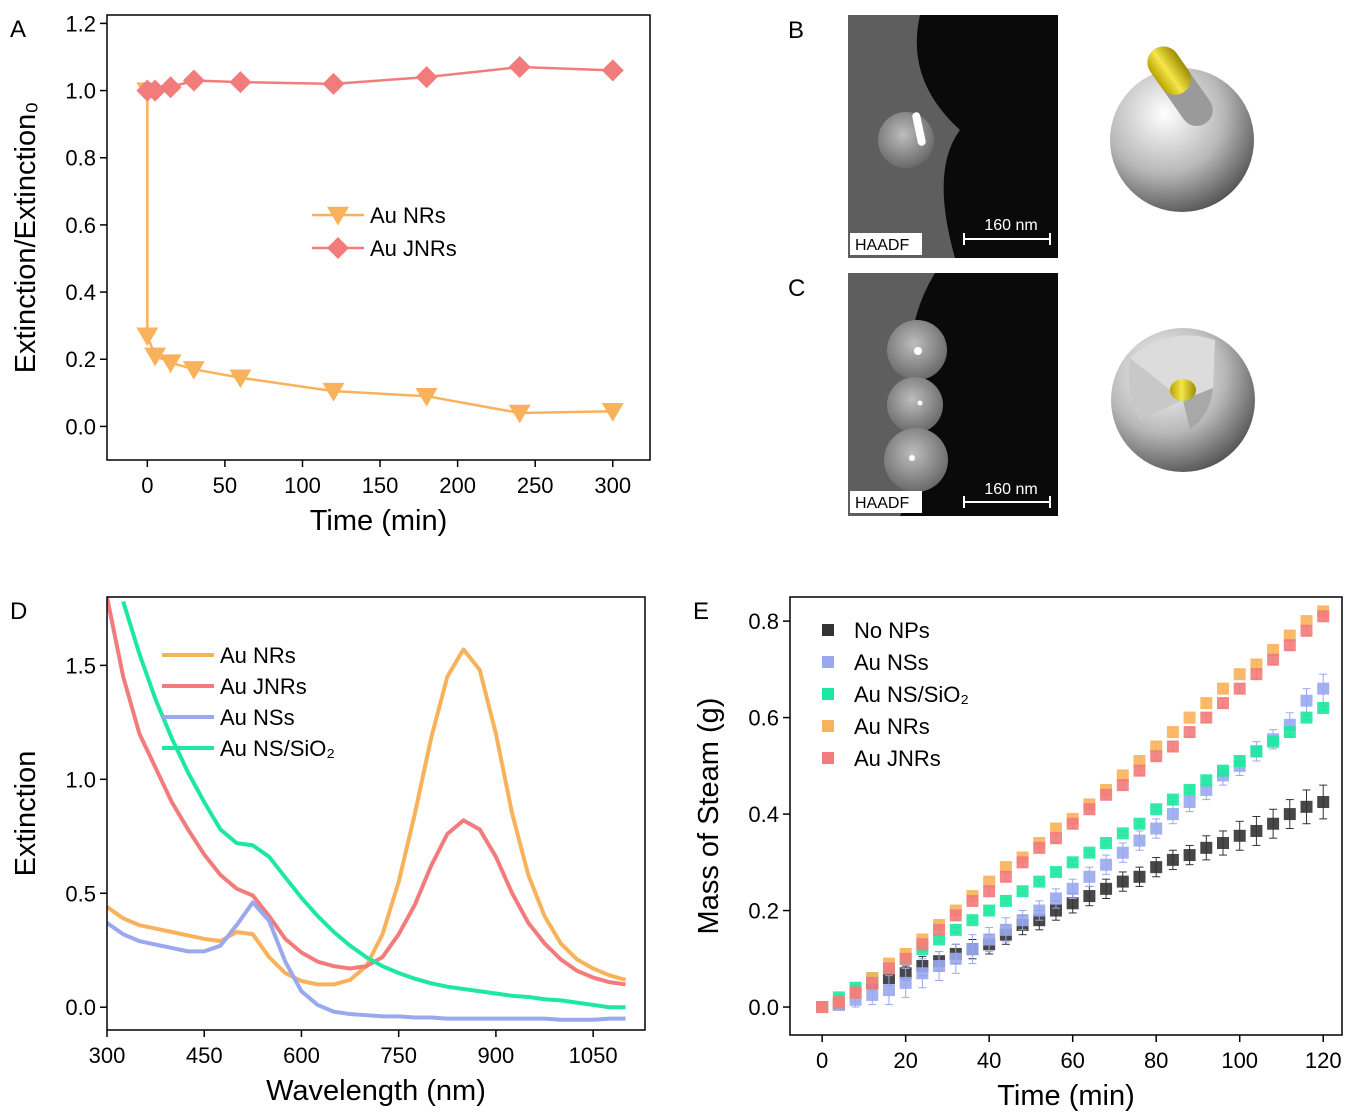 The height and width of the screenshot is (1116, 1345). What do you see at coordinates (701, 611) in the screenshot?
I see `panel-label: E` at bounding box center [701, 611].